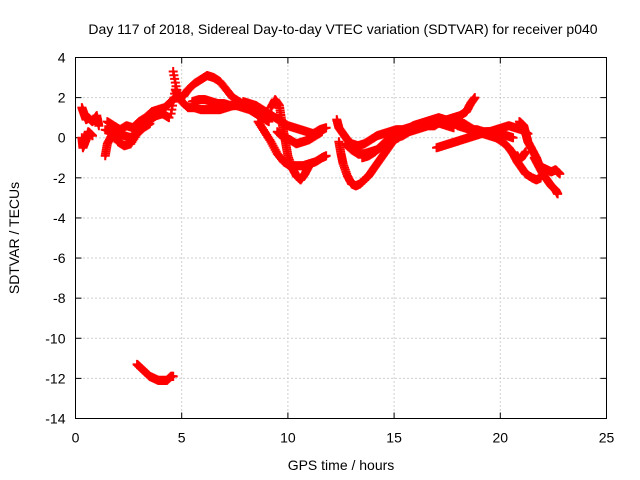 The image size is (640, 480). Describe the element at coordinates (90, 117) in the screenshot. I see `series-arc-a` at that location.